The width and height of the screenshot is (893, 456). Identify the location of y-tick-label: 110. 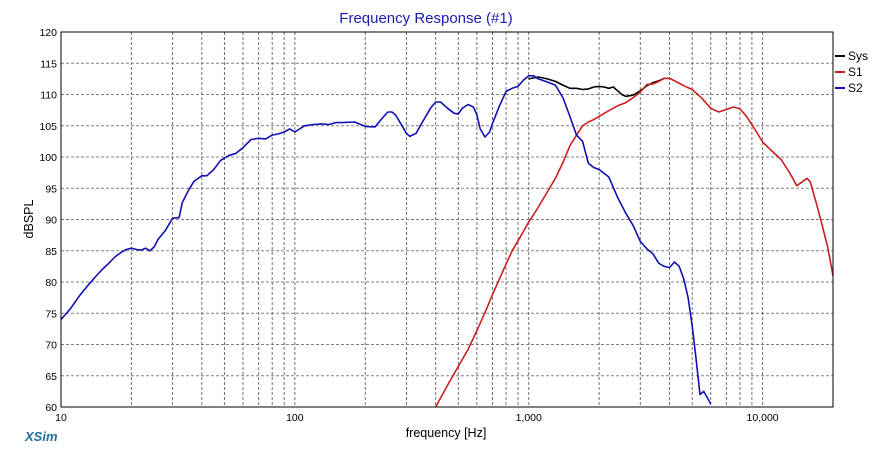
(48, 96).